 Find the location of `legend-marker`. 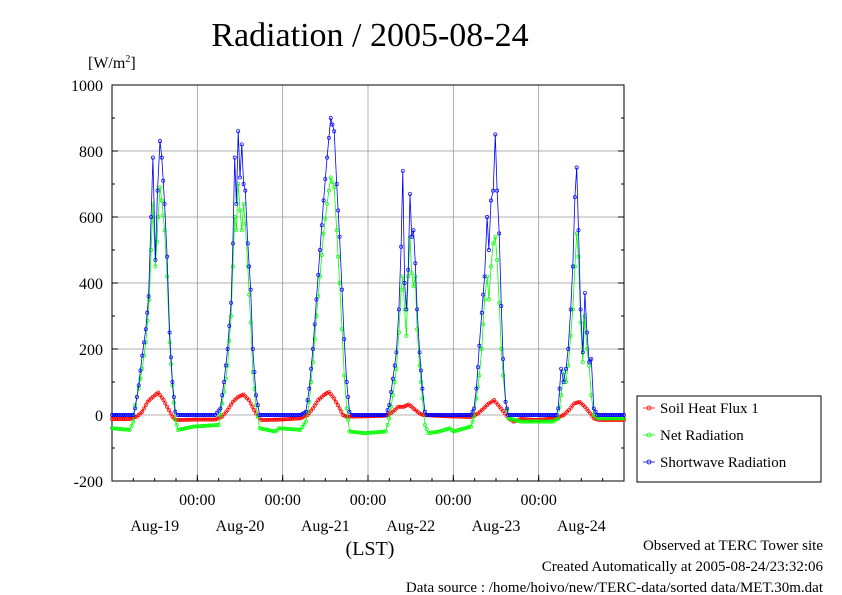

legend-marker is located at coordinates (649, 408).